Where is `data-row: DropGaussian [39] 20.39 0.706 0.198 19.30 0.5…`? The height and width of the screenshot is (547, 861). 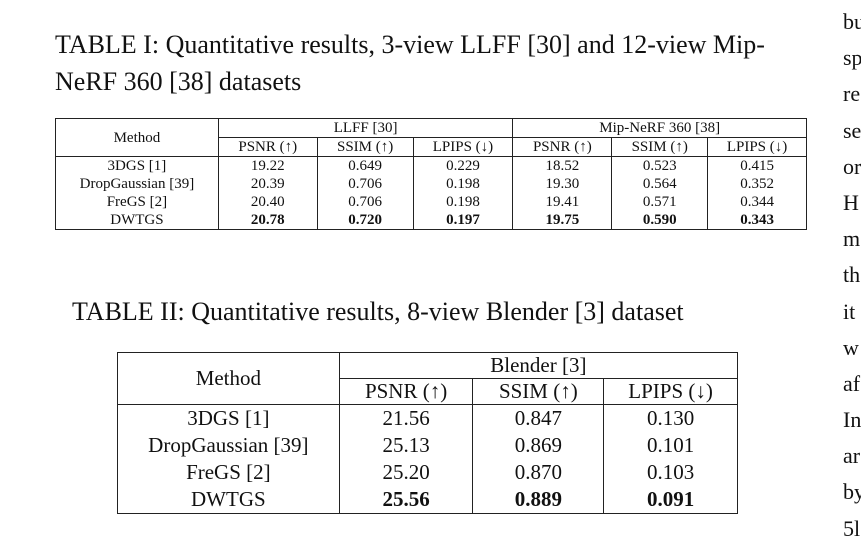
data-row: DropGaussian [39] 20.39 0.706 0.198 19.30 0.5… is located at coordinates (431, 184).